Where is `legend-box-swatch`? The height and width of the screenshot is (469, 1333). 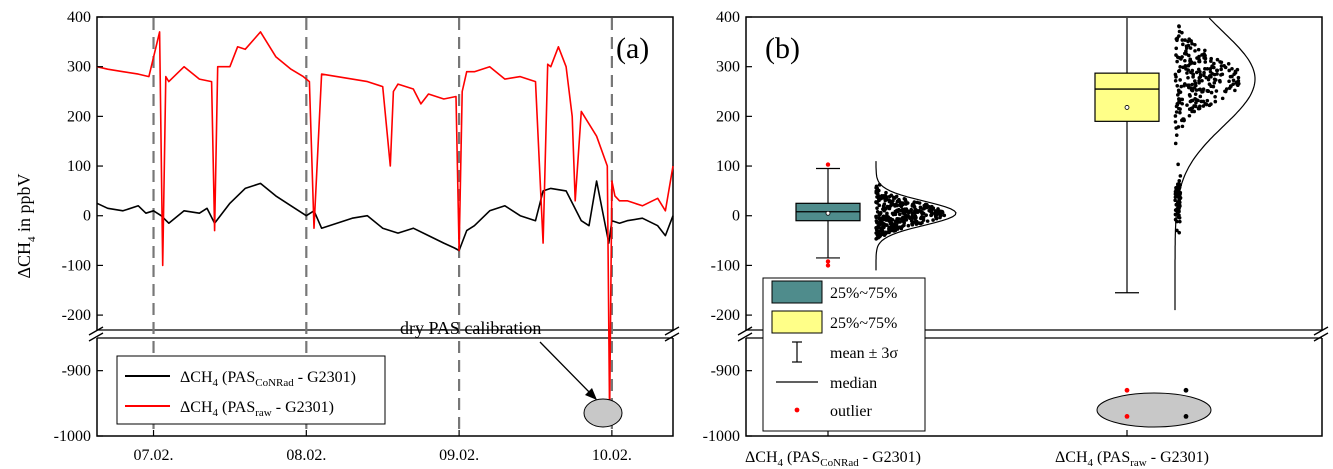
legend-box-swatch is located at coordinates (797, 322).